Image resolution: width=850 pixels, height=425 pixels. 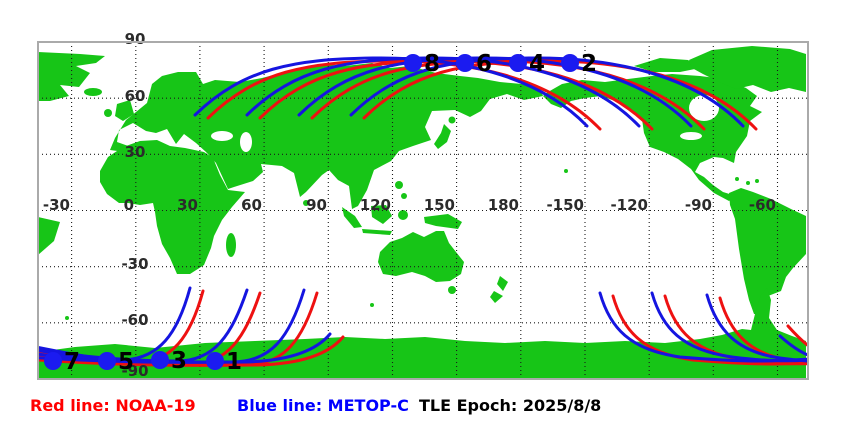 I want to click on landmass-islet-south-pacific, so click(x=372, y=305).